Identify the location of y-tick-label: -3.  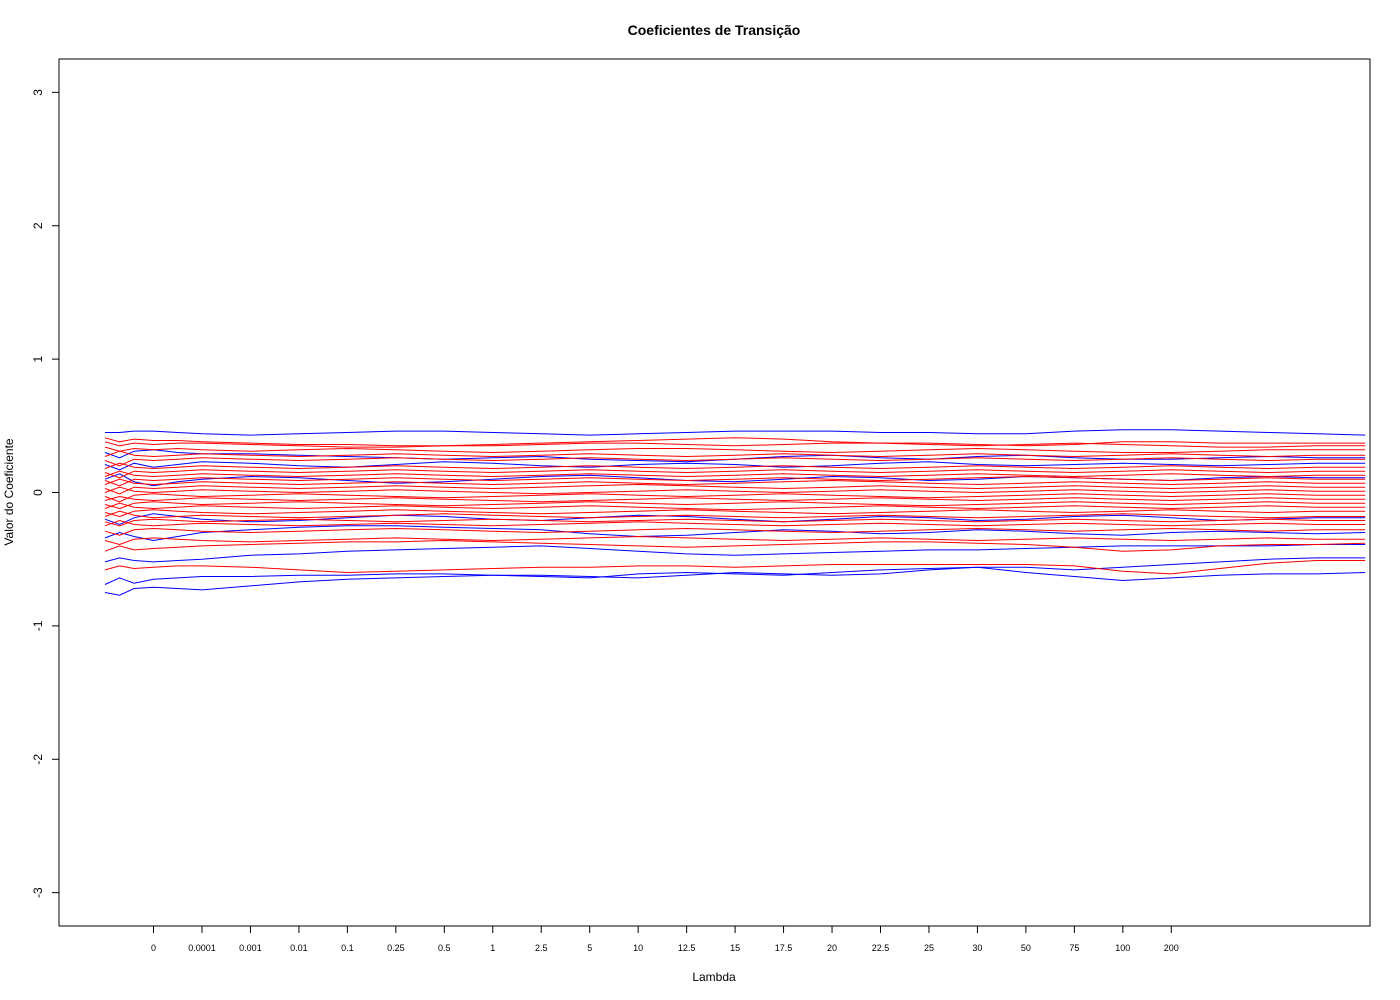
(38, 892).